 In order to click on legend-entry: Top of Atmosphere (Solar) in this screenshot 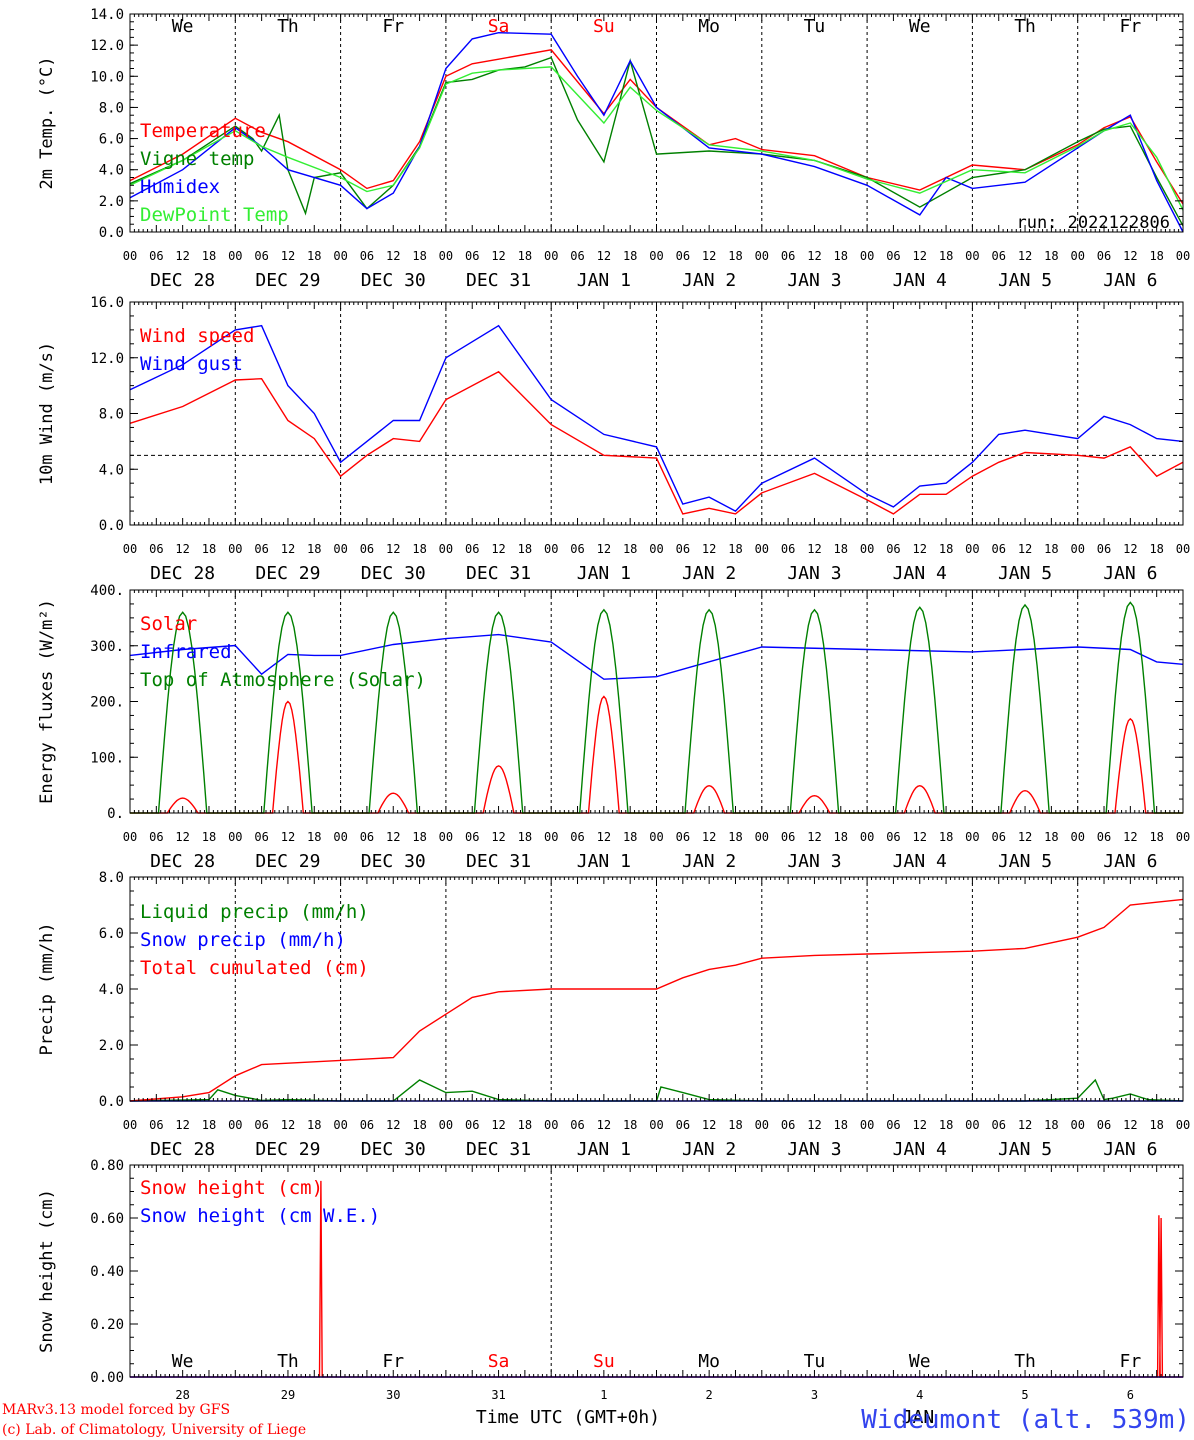, I will do `click(283, 680)`.